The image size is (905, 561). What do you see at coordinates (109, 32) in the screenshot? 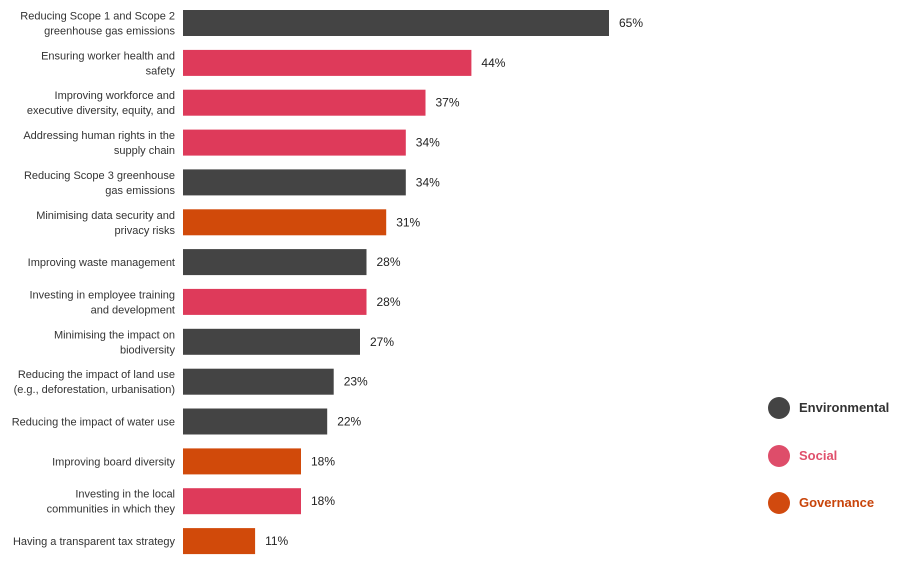
I see `category-label-1-line-2: greenhouse gas emissions` at bounding box center [109, 32].